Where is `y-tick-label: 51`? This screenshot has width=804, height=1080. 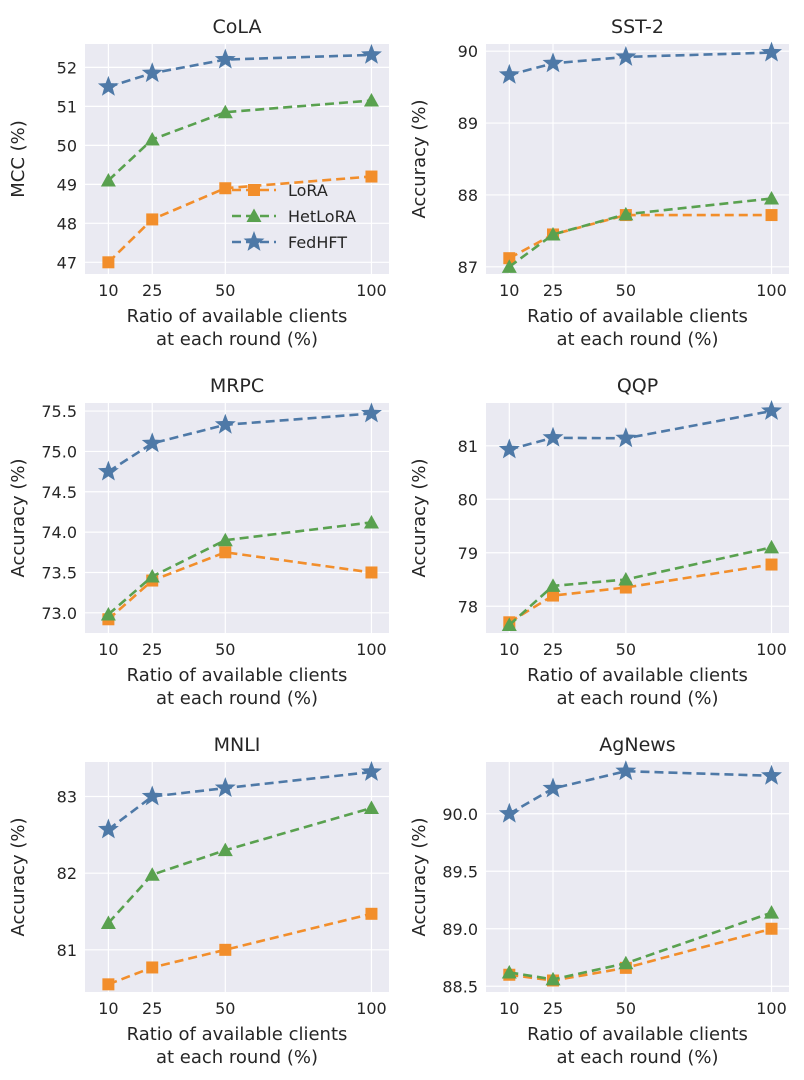 y-tick-label: 51 is located at coordinates (67, 106).